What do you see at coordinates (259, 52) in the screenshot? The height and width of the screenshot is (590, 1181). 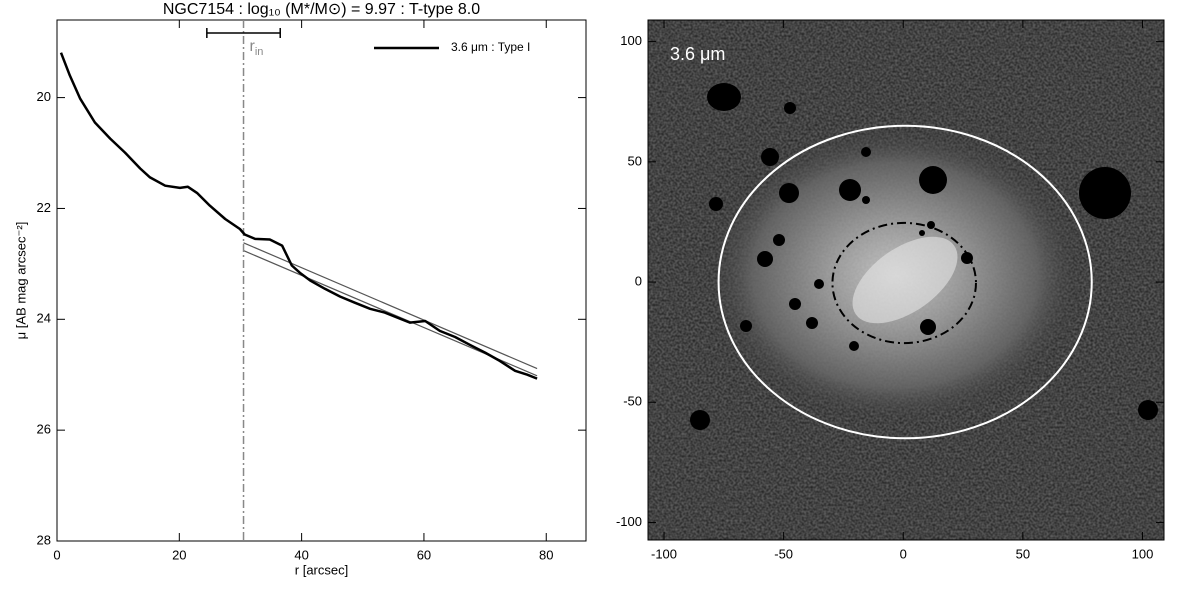 I see `r-in-subscript: in` at bounding box center [259, 52].